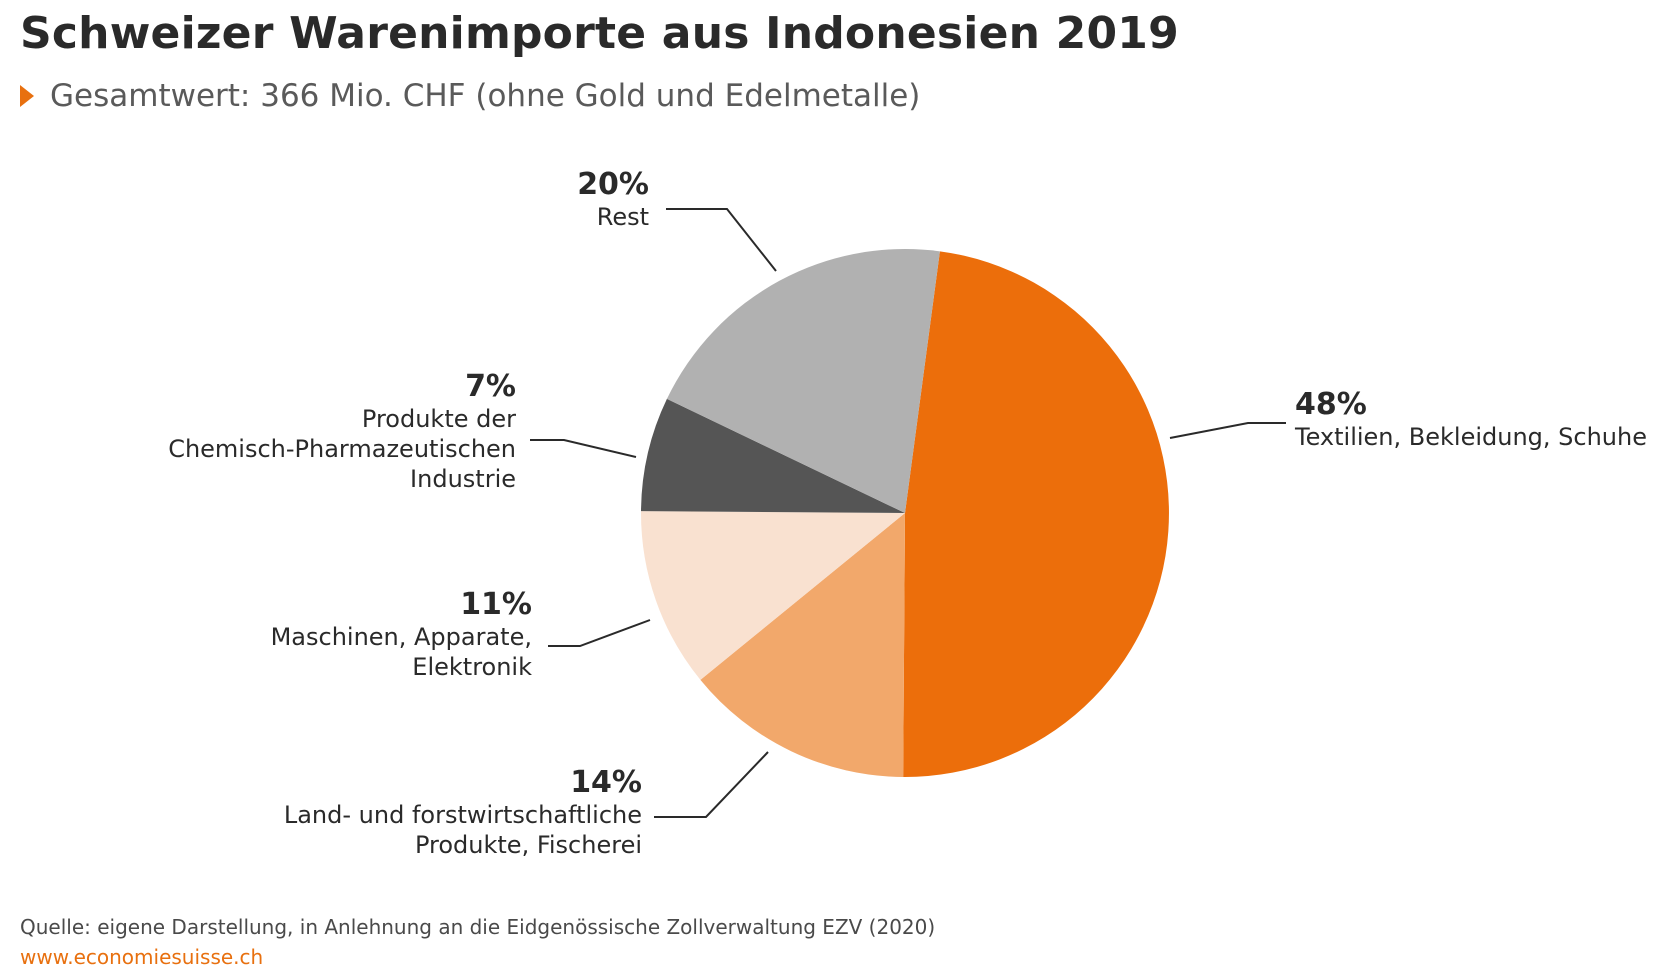 This screenshot has height=977, width=1673. What do you see at coordinates (622, 217) in the screenshot?
I see `label-rest-line-1: Rest` at bounding box center [622, 217].